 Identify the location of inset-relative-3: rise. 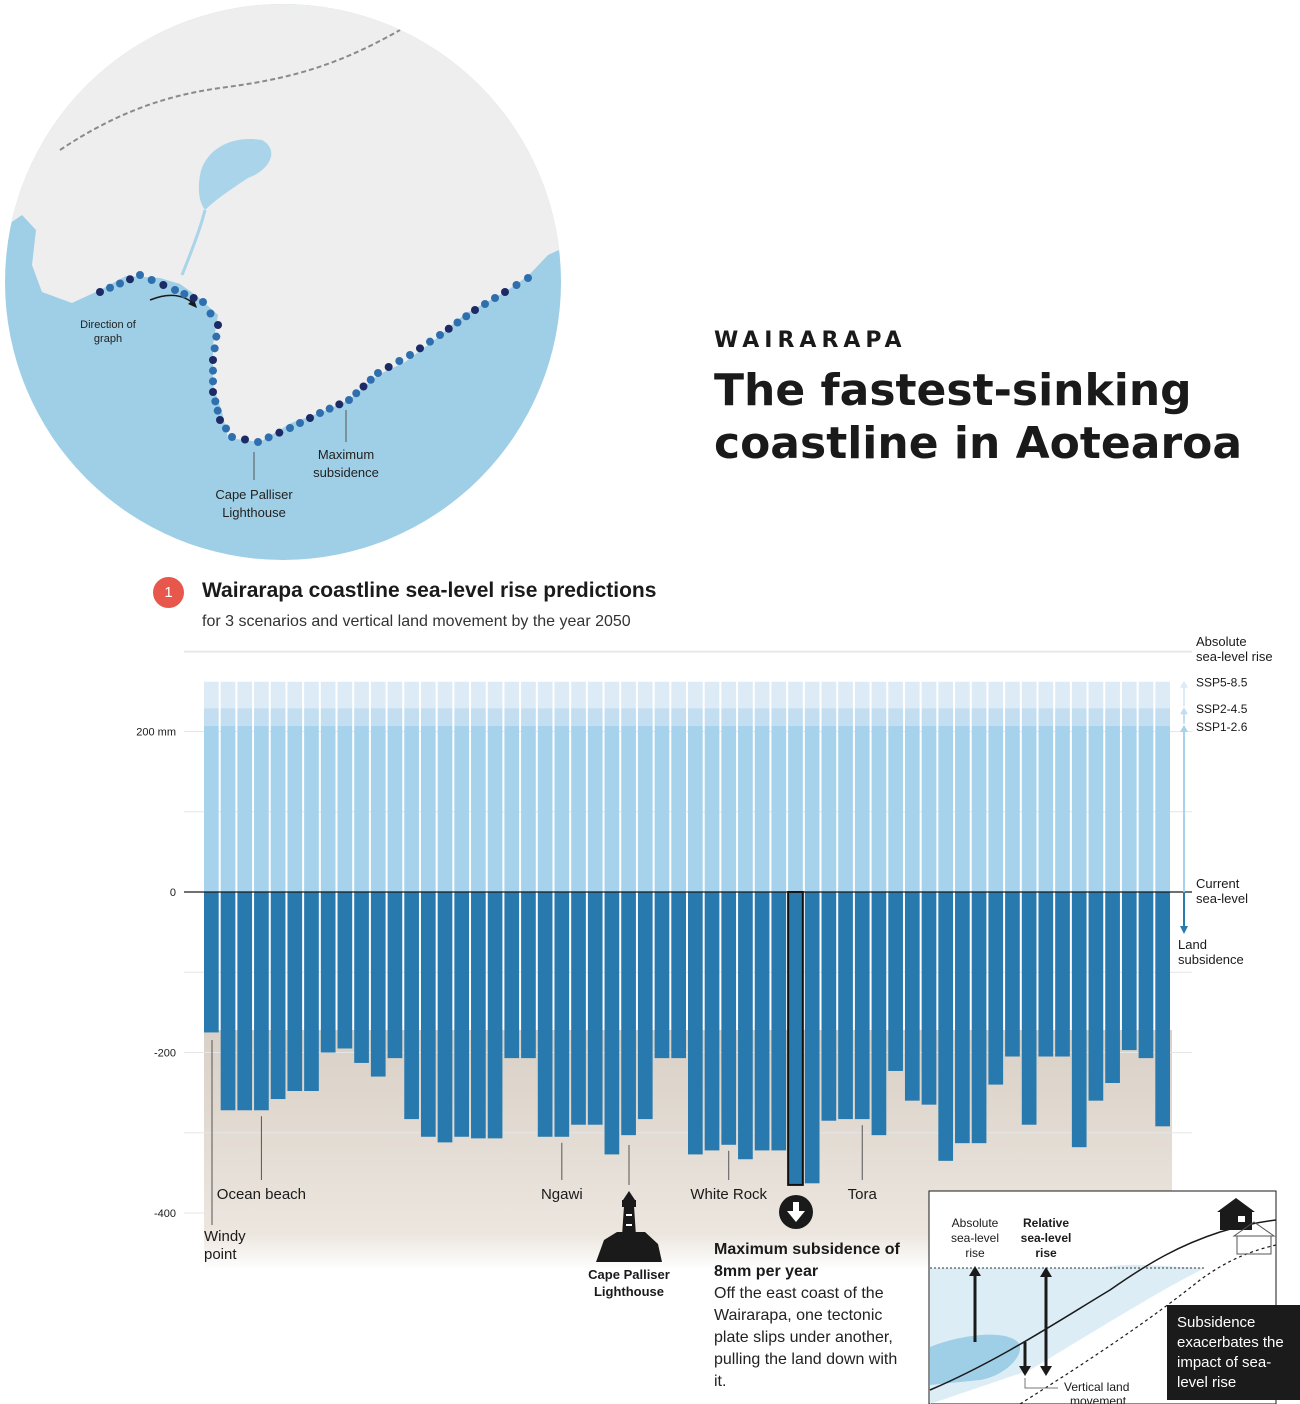
(1046, 1253).